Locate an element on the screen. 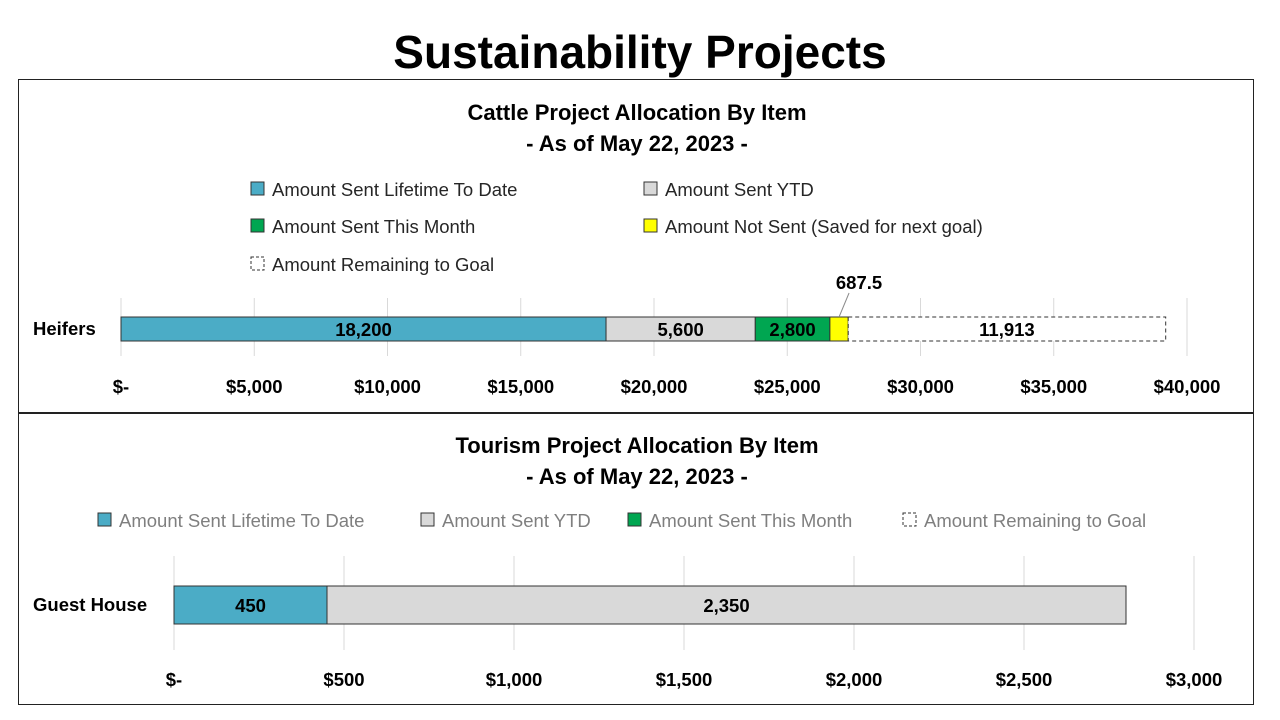  cattle-bar-remaining is located at coordinates (1007, 329).